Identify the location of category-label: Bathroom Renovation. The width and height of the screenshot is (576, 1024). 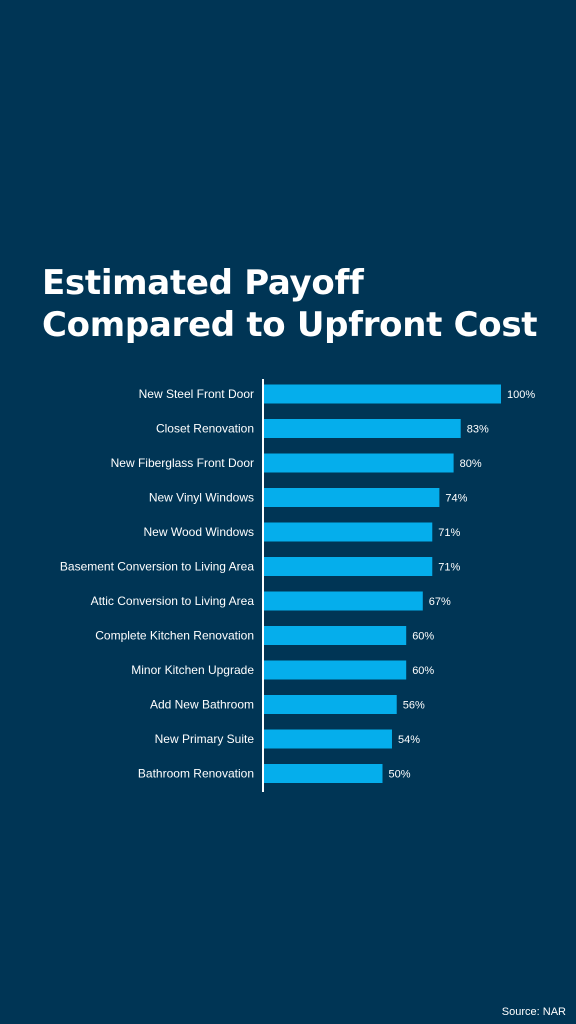
(196, 774).